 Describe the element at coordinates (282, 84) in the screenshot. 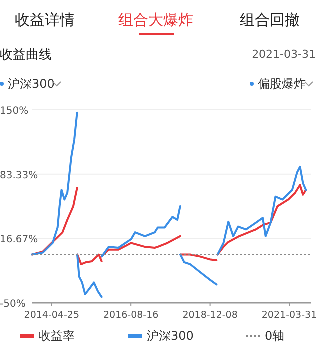

I see `text: 偏股爆炸` at that location.